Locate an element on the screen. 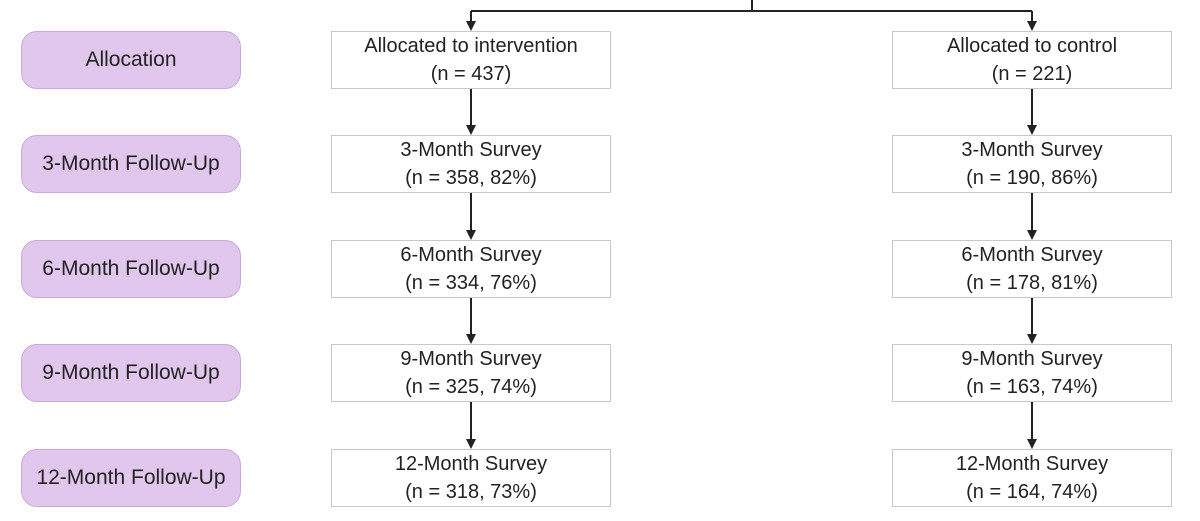  node-count: (n = 178, 81%) is located at coordinates (1032, 283).